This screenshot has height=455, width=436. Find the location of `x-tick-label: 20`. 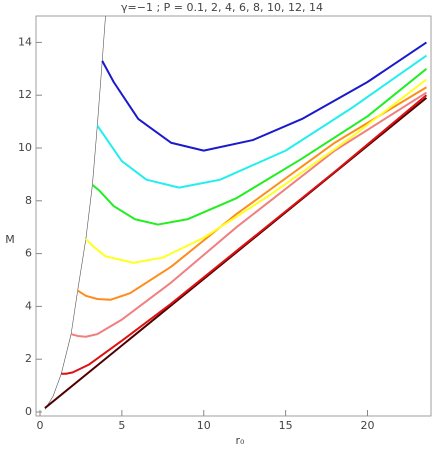

x-tick-label: 20 is located at coordinates (368, 425).